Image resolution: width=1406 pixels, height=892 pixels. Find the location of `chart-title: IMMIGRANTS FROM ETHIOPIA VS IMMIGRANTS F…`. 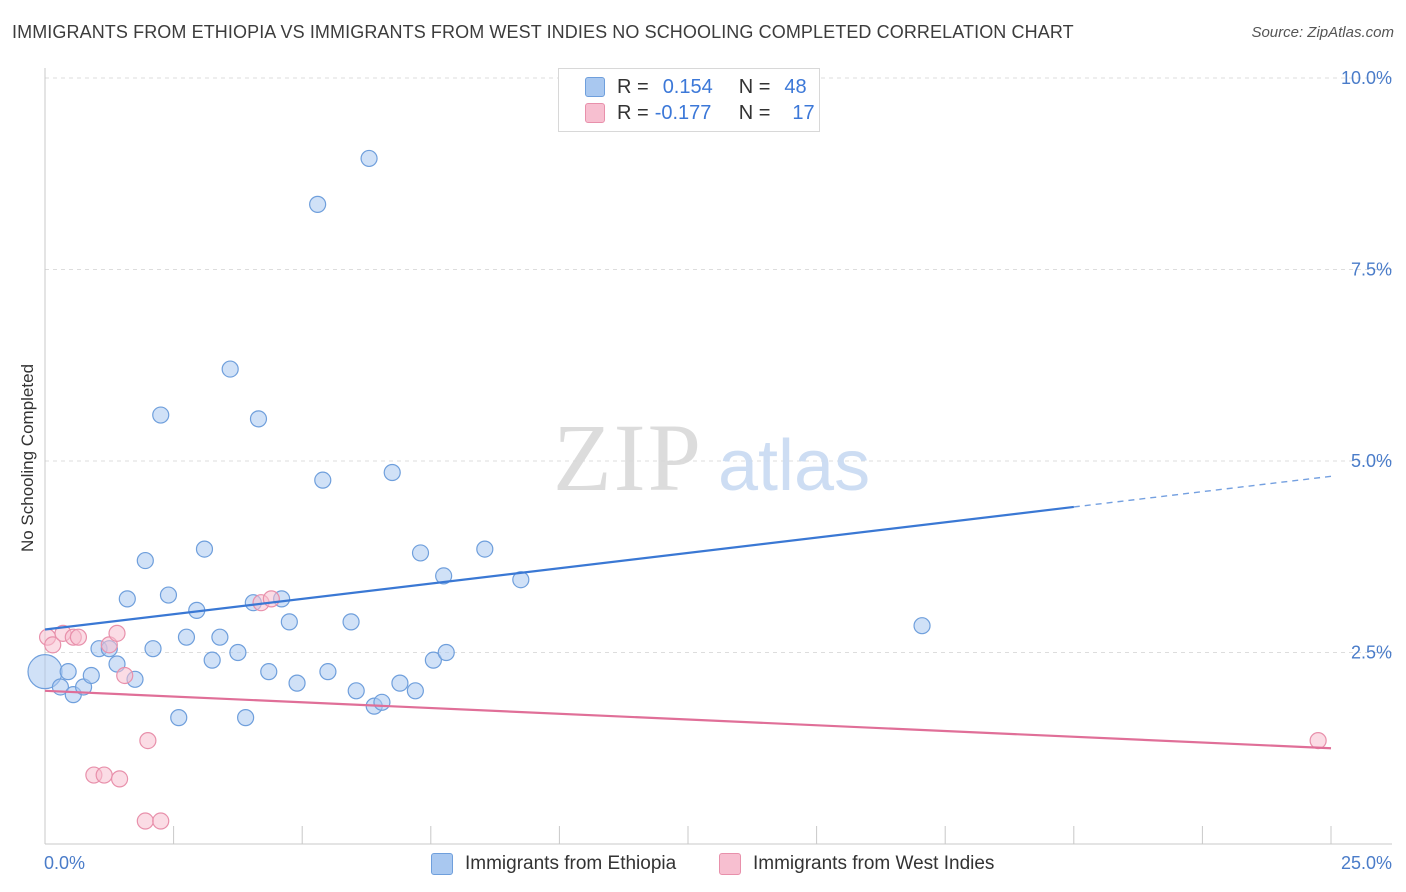

chart-title: IMMIGRANTS FROM ETHIOPIA VS IMMIGRANTS F… is located at coordinates (543, 32).